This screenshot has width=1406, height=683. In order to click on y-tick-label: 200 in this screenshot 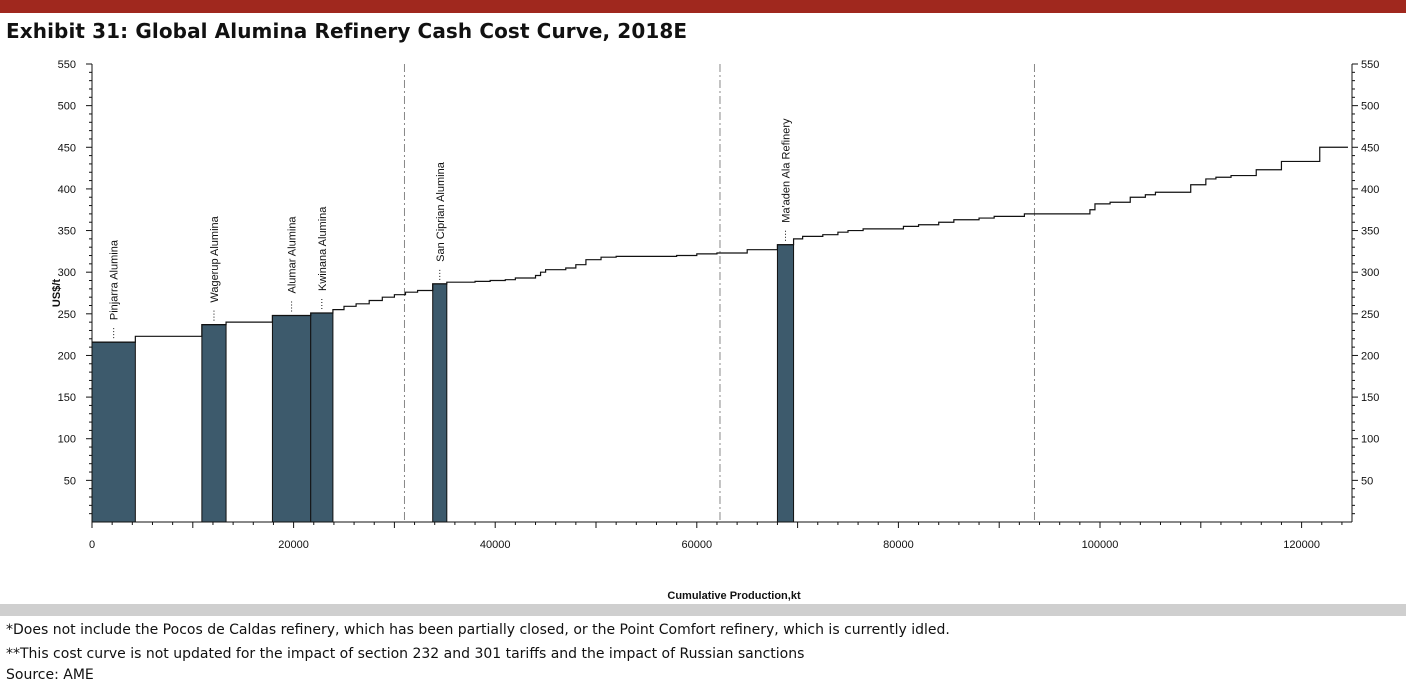, I will do `click(67, 356)`.